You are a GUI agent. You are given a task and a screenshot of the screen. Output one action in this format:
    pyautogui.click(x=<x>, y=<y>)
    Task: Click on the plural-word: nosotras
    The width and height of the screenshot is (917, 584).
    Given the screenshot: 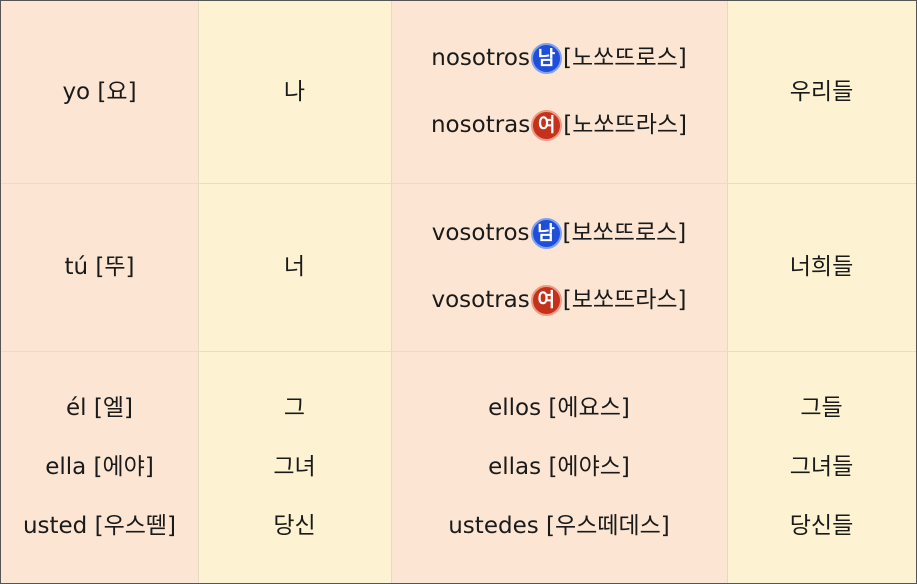 What is the action you would take?
    pyautogui.click(x=480, y=125)
    